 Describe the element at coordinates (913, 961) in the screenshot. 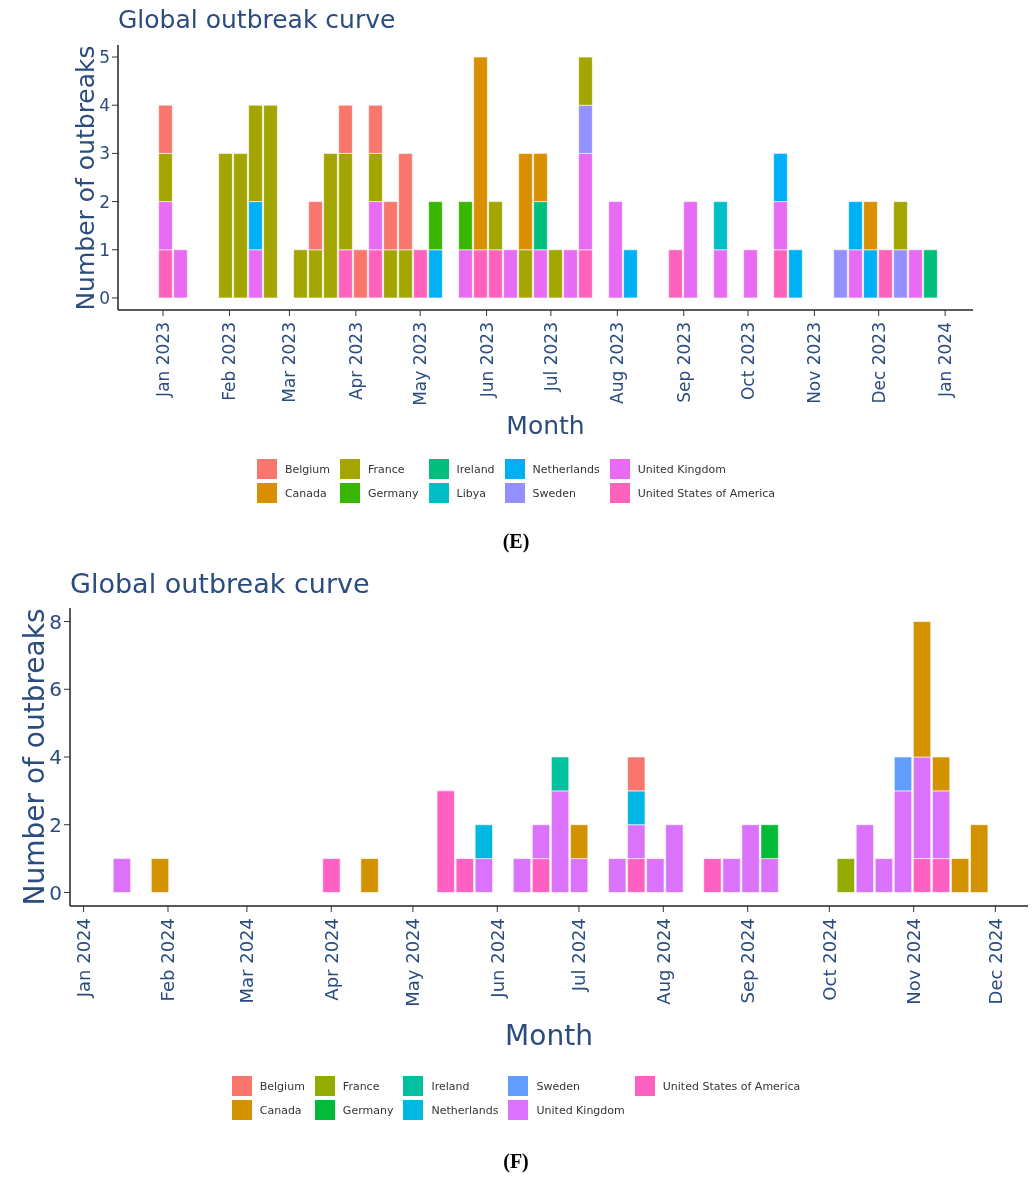

I see `x-tick-label: Nov 2024` at that location.